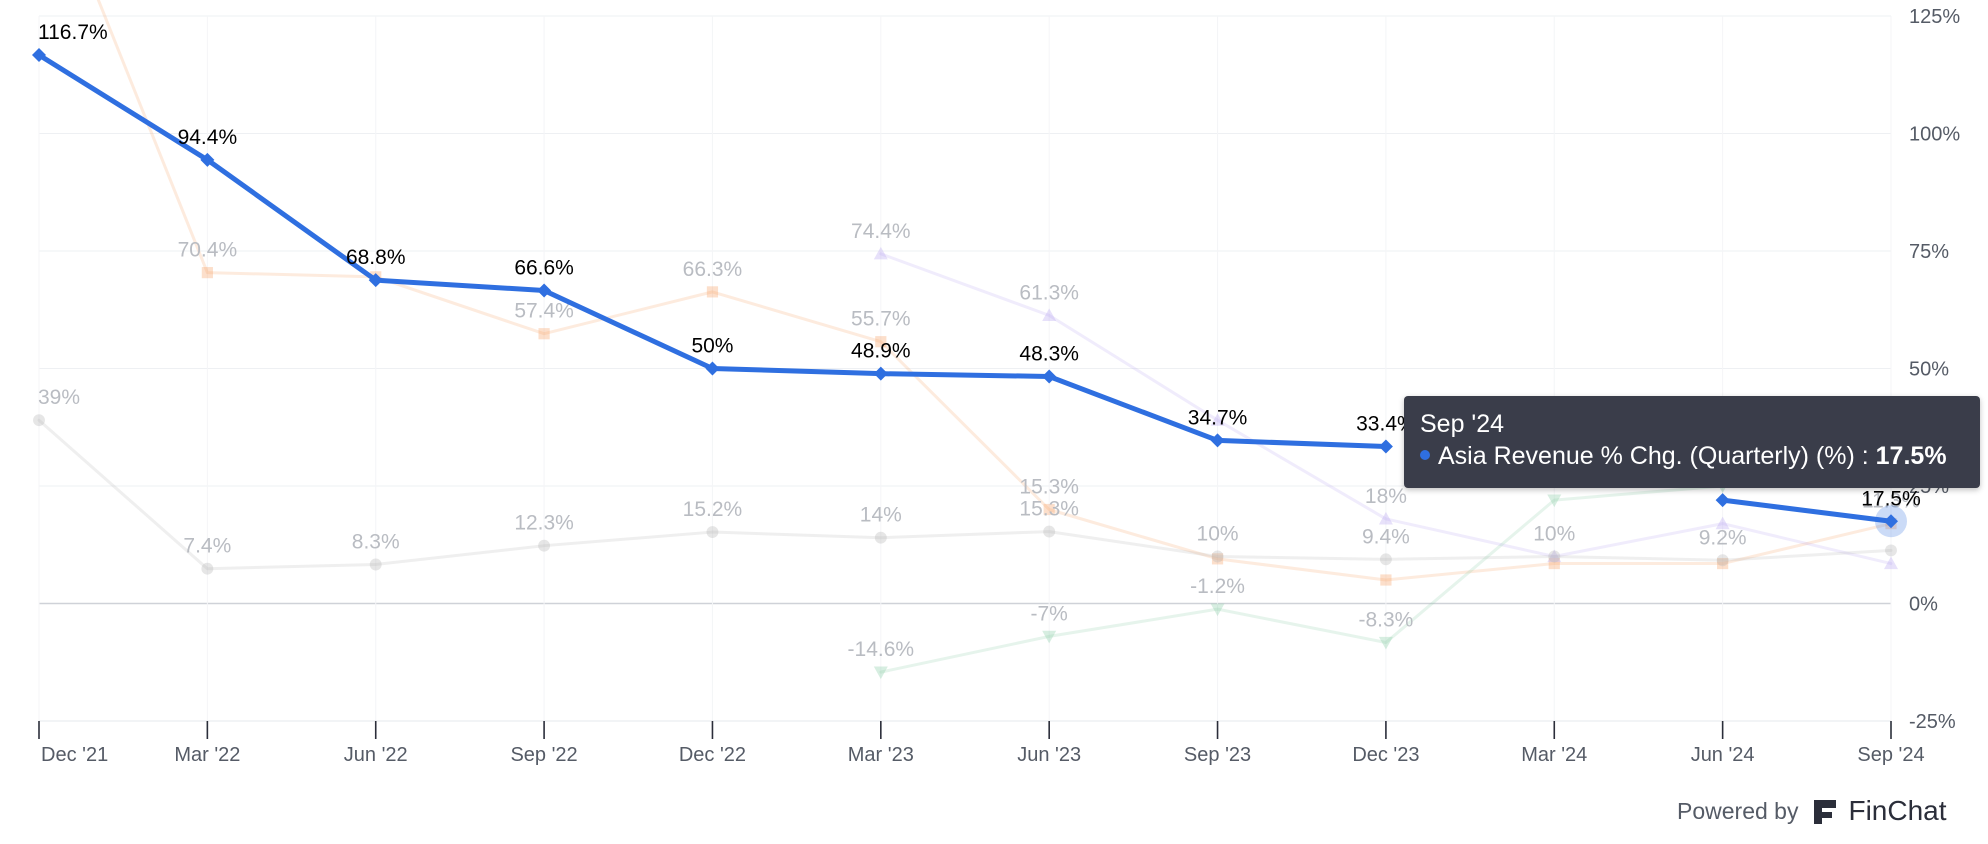  Describe the element at coordinates (208, 137) in the screenshot. I see `data-label: 94.4%` at that location.